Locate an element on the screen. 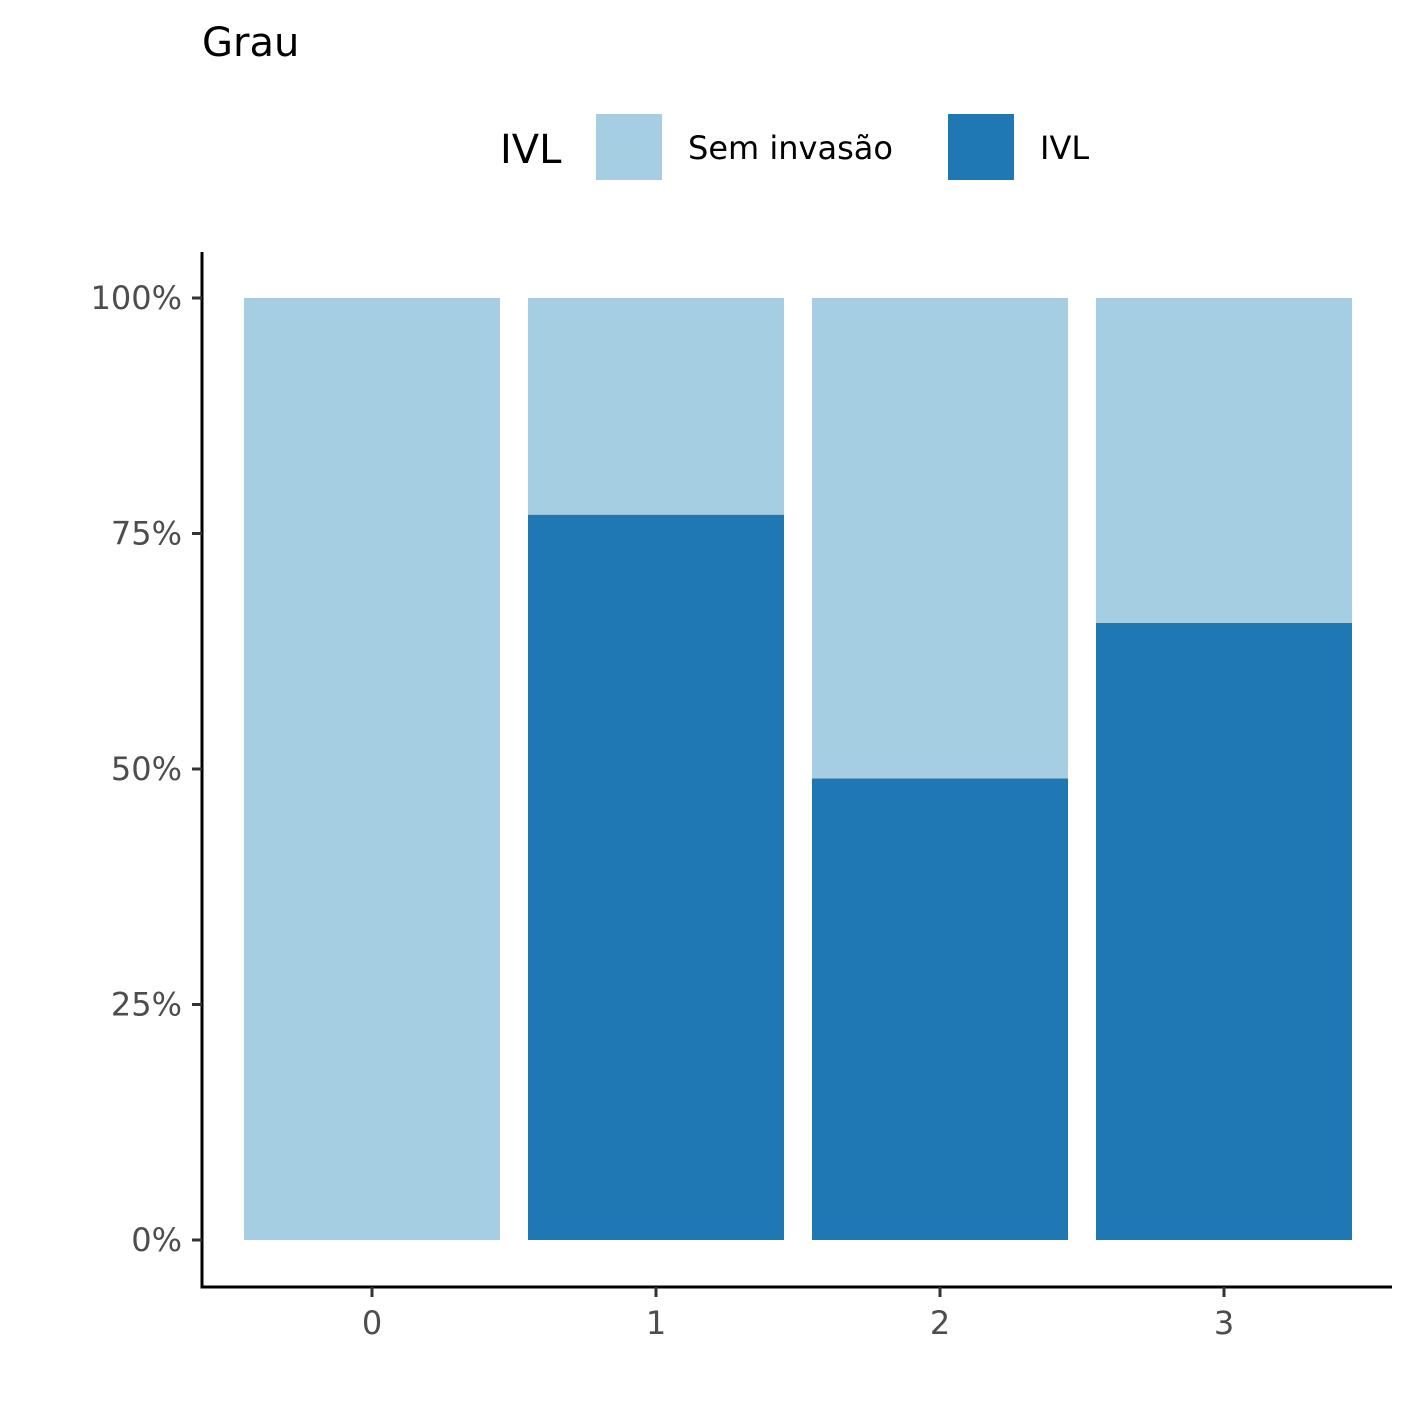 The width and height of the screenshot is (1417, 1417). x-tick-label: 3 is located at coordinates (1224, 1323).